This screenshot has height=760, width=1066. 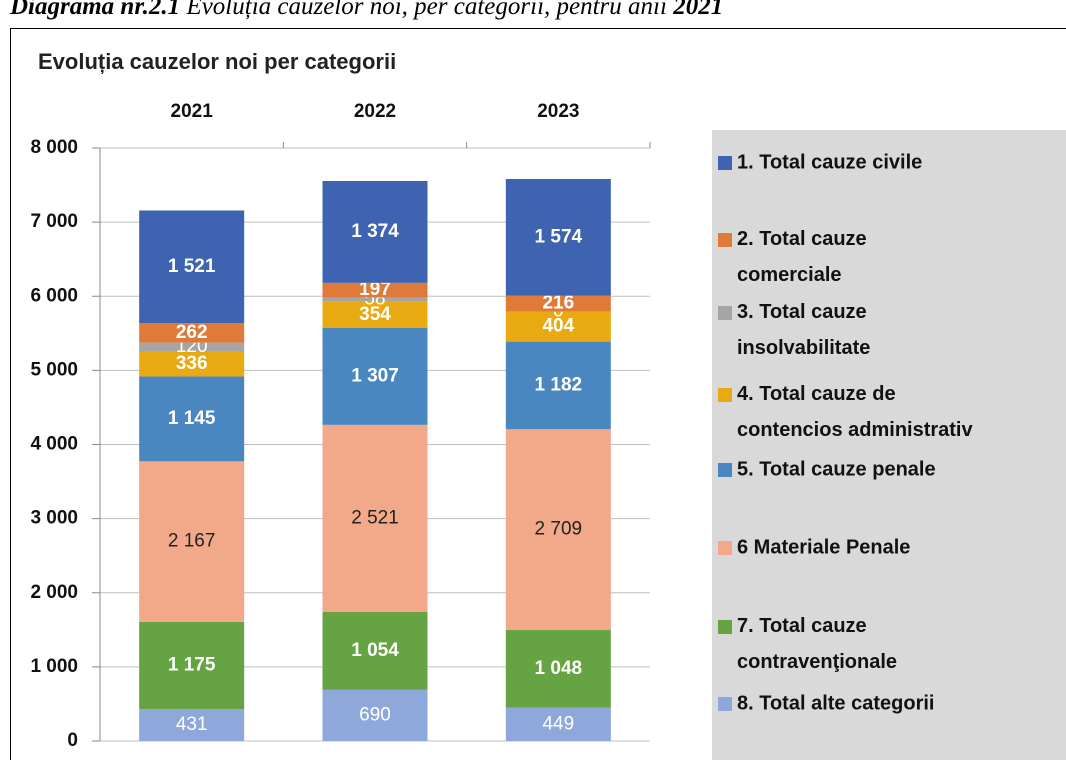 I want to click on legend-label: 5. Total cauze penale, so click(x=836, y=469).